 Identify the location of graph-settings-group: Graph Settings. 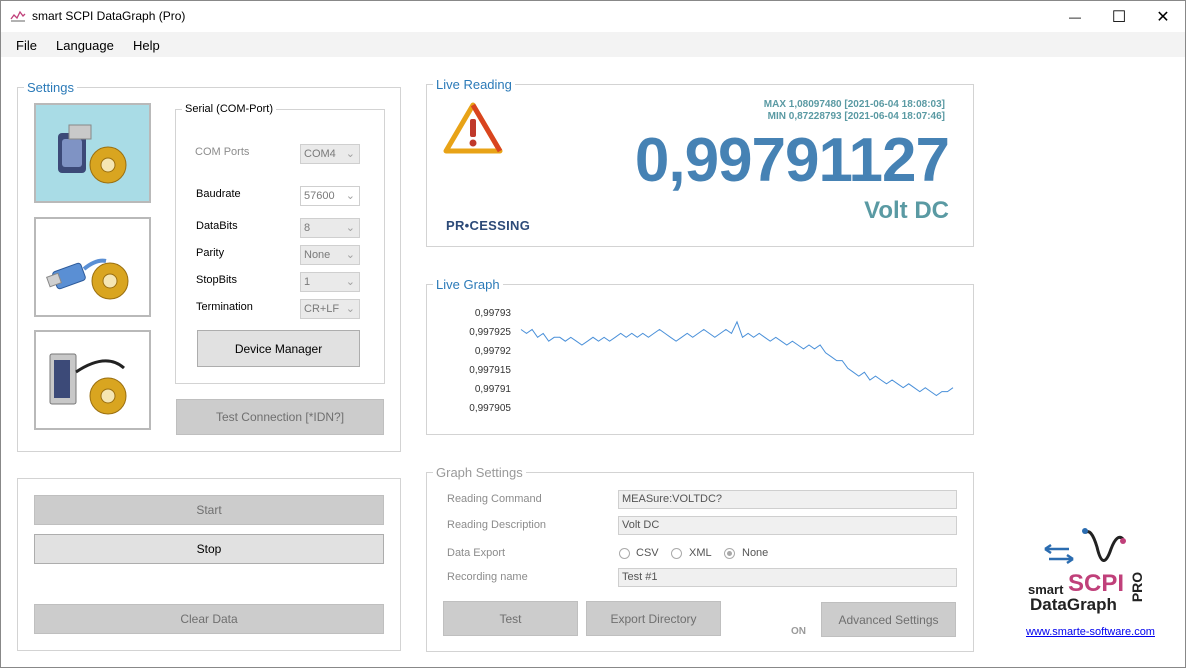
(700, 558).